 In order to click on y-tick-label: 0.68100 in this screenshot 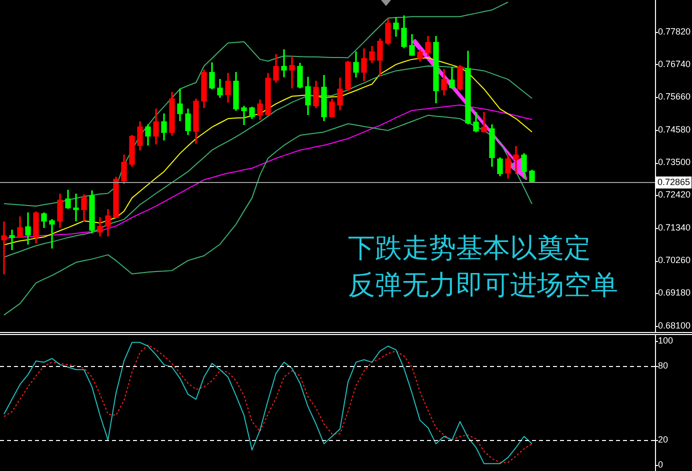, I will do `click(674, 325)`.